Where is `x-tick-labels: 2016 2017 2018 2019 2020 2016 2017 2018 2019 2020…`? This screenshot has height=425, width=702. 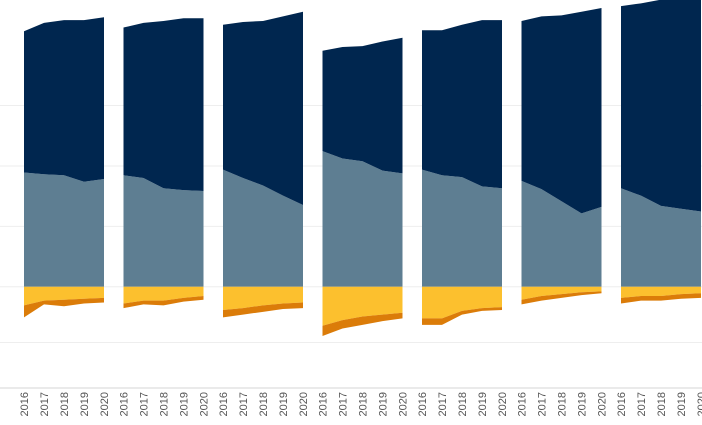 x-tick-labels: 2016 2017 2018 2019 2020 2016 2017 2018 2019 2020… is located at coordinates (360, 404).